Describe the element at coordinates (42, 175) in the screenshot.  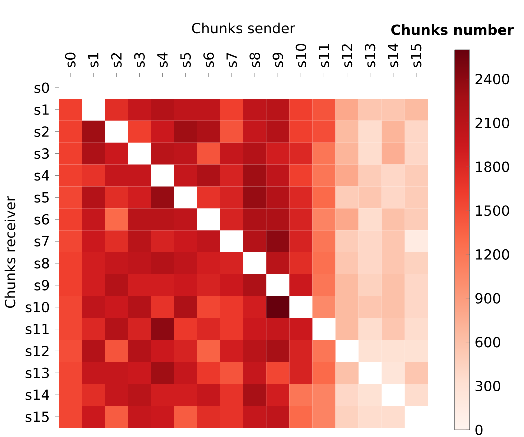
I see `y-tick-label: s4` at that location.